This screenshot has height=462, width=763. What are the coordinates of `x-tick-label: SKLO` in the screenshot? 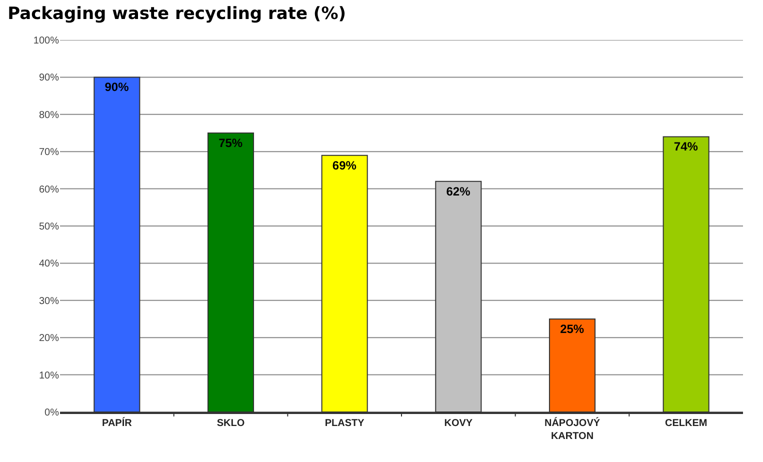 It's located at (230, 423).